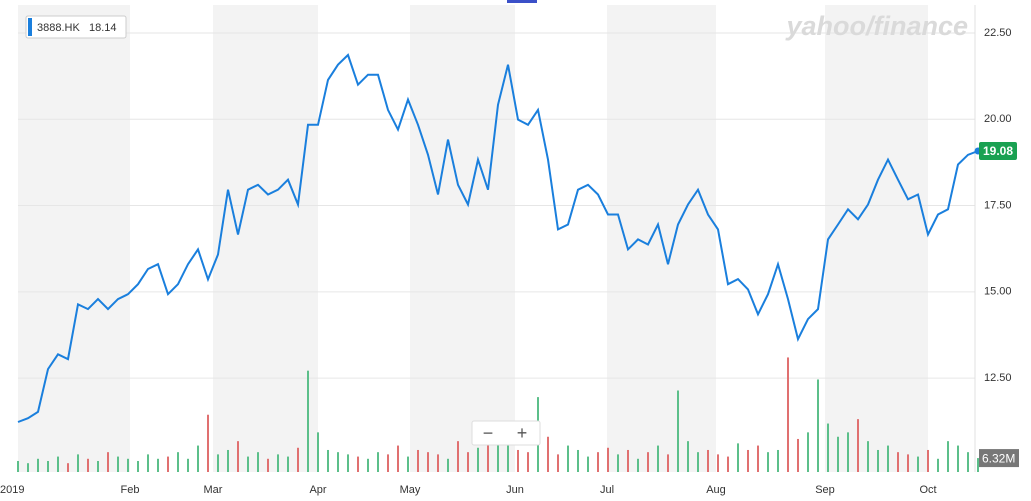  I want to click on zoom-controls: − +, so click(506, 433).